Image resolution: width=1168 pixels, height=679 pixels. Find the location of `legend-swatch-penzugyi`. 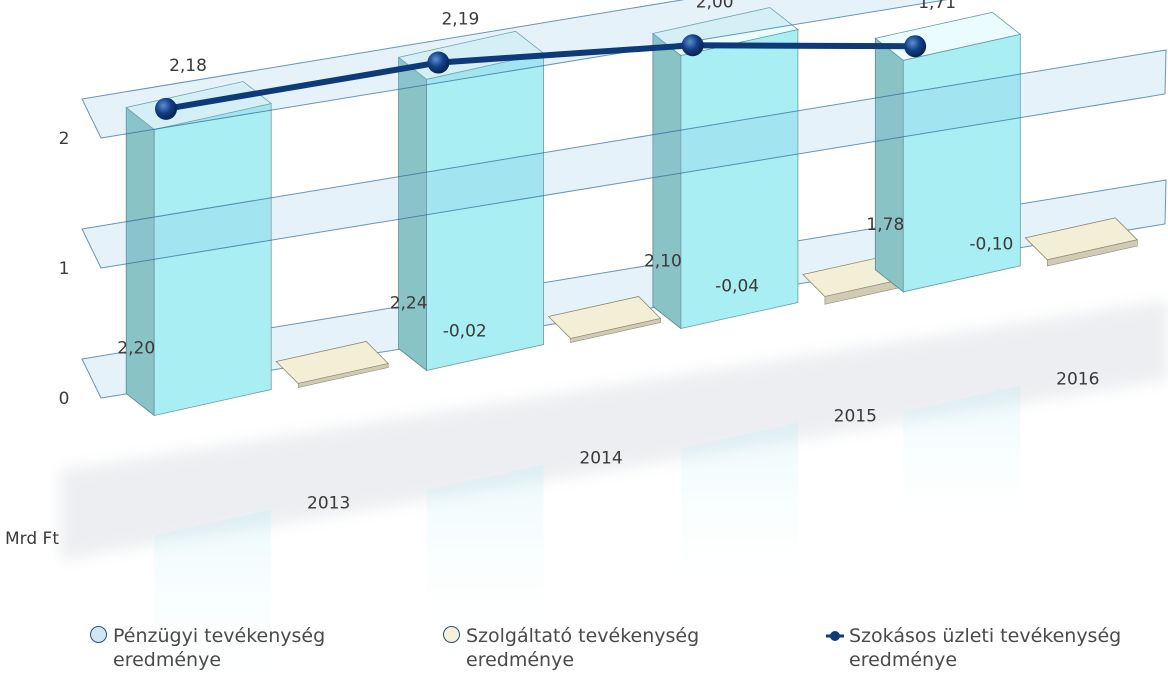

legend-swatch-penzugyi is located at coordinates (98, 634).